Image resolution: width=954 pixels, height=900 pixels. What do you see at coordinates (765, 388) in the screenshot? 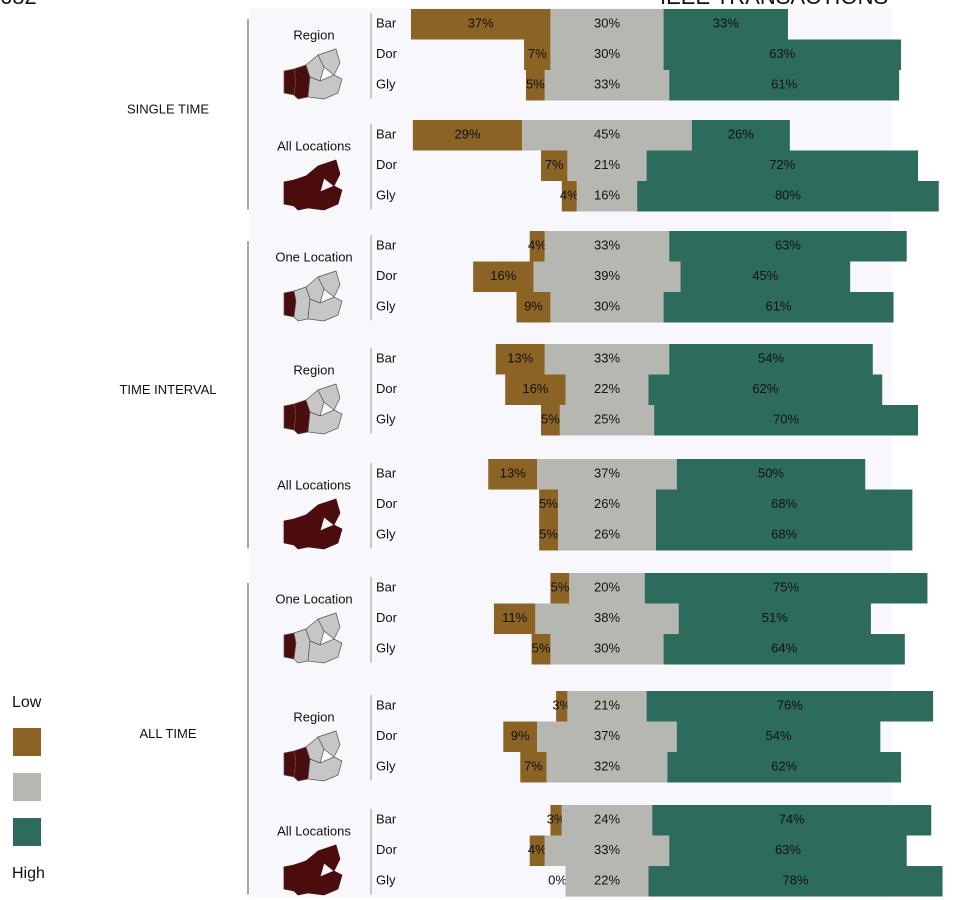
I see `value-label: 62%` at bounding box center [765, 388].